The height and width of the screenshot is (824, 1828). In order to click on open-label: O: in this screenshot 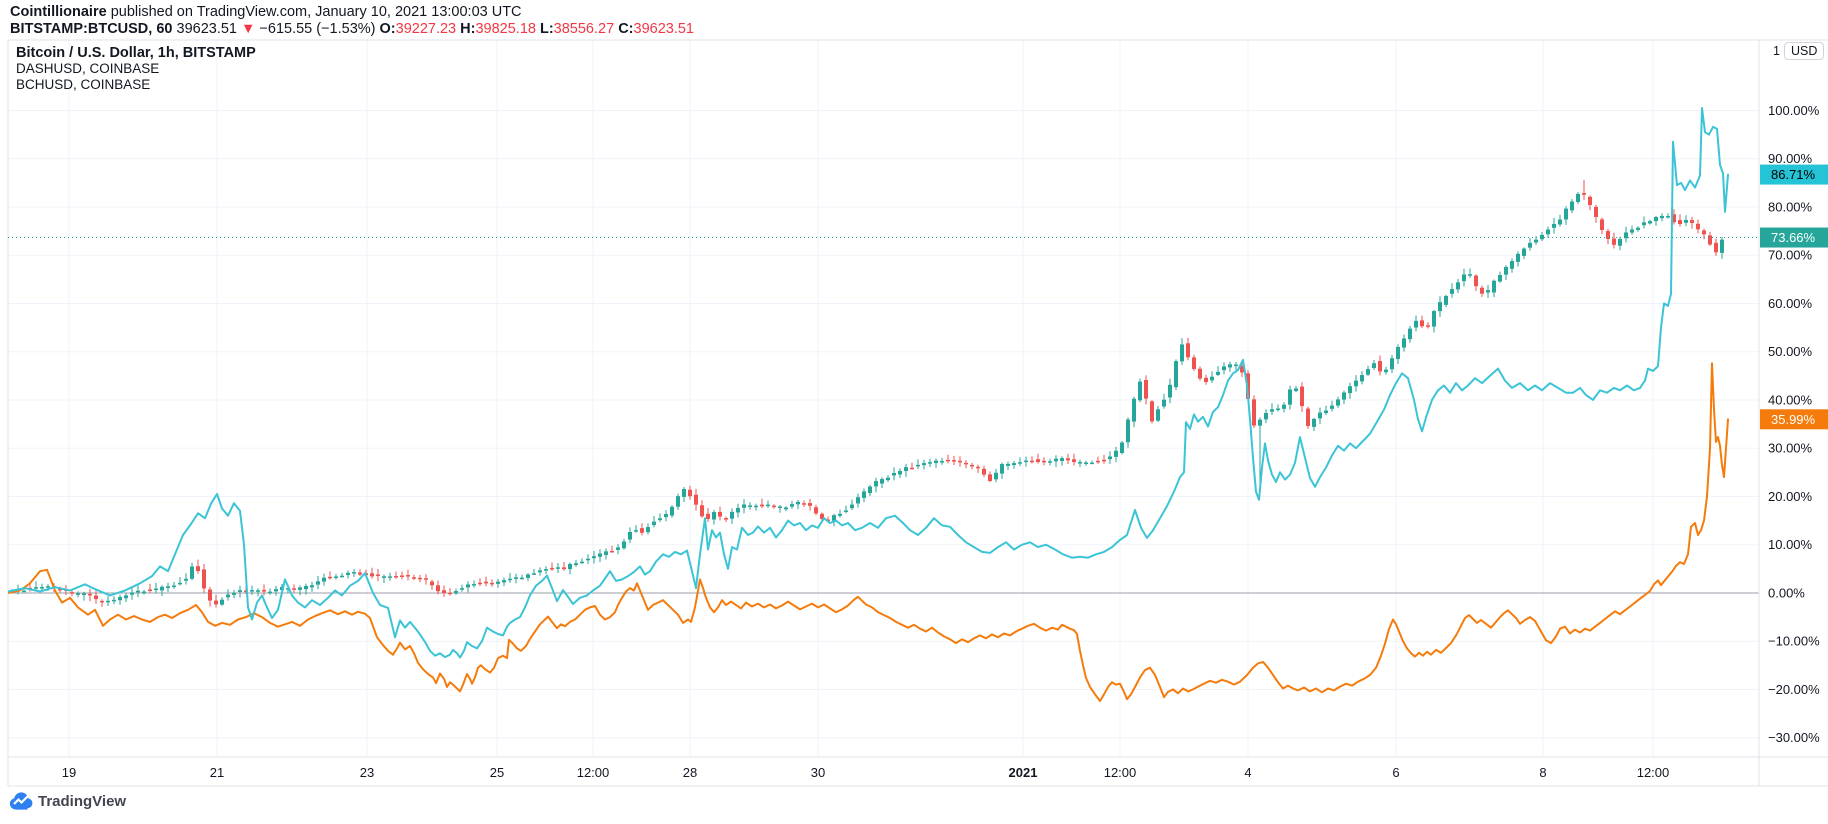, I will do `click(387, 29)`.